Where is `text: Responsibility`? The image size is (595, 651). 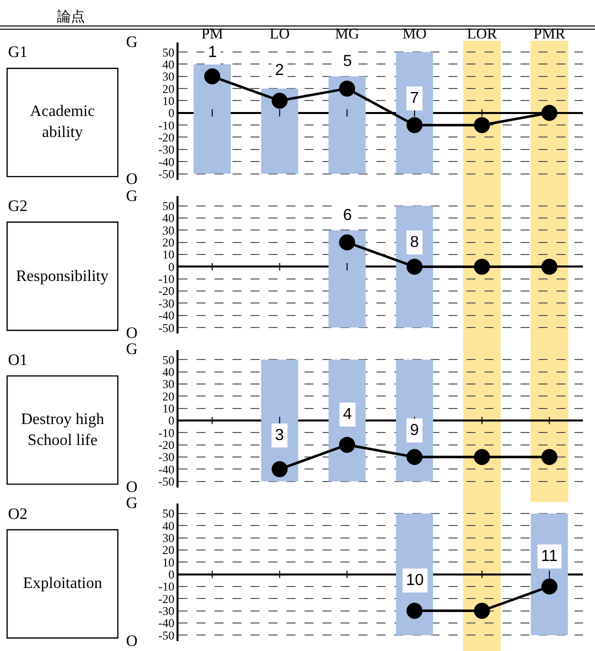 text: Responsibility is located at coordinates (62, 276).